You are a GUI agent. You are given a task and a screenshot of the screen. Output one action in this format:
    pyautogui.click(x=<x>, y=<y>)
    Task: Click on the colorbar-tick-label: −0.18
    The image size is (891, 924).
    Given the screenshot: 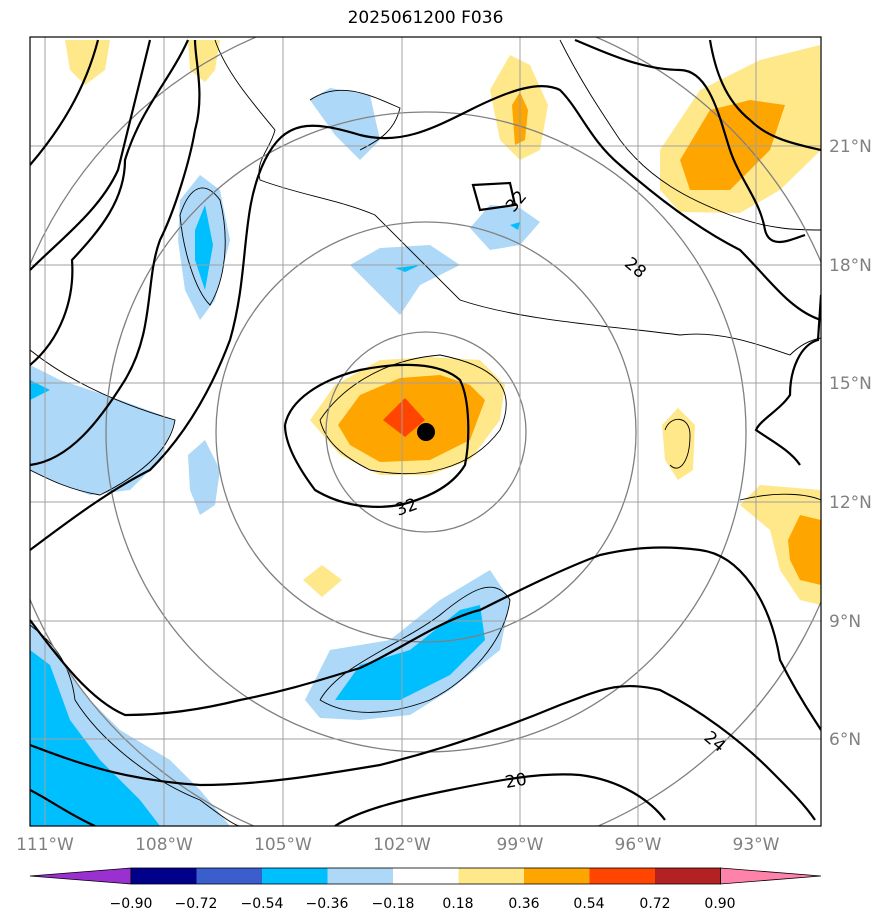 What is the action you would take?
    pyautogui.click(x=393, y=904)
    